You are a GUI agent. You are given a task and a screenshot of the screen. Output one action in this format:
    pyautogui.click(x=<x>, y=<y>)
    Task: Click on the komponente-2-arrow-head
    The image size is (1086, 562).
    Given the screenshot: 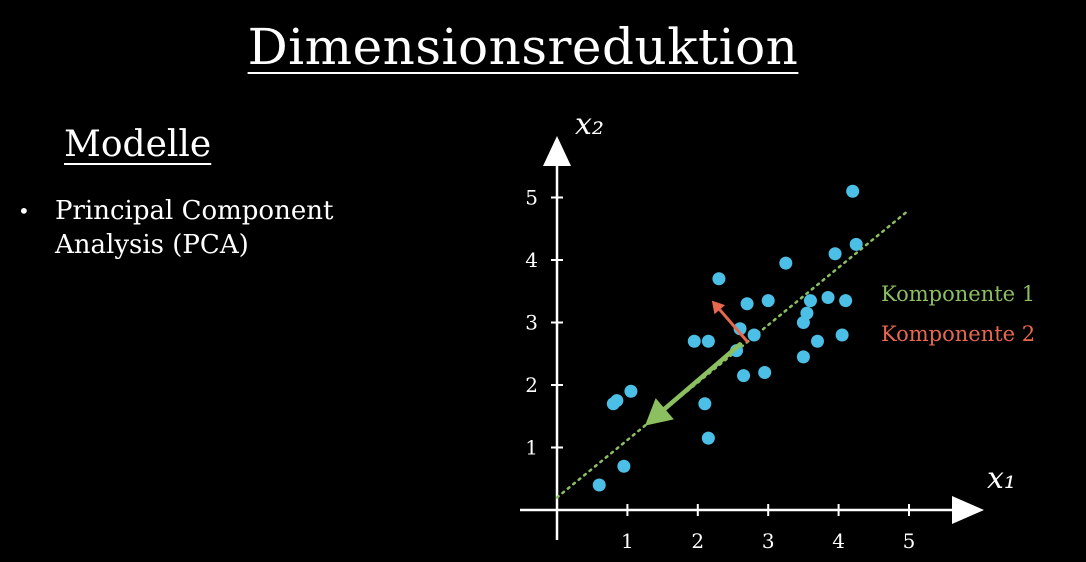 What is the action you would take?
    pyautogui.click(x=718, y=307)
    